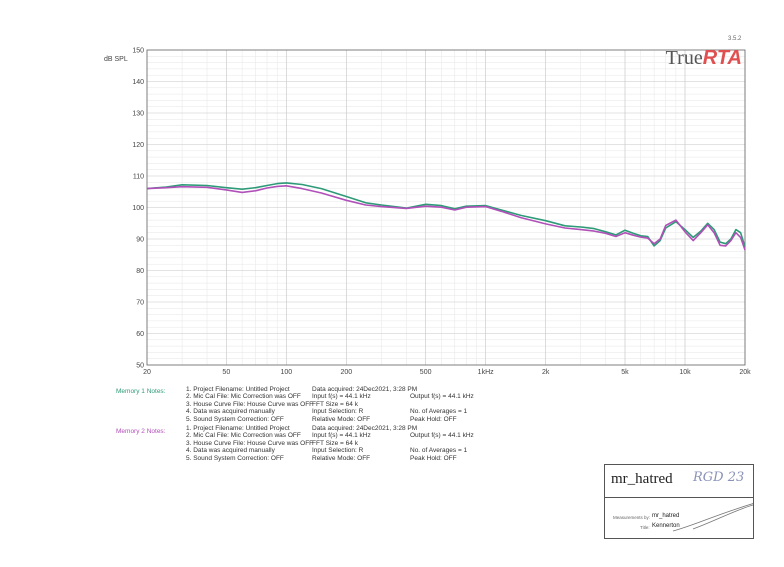 Image resolution: width=784 pixels, height=567 pixels. What do you see at coordinates (140, 334) in the screenshot?
I see `y-tick-label: 60` at bounding box center [140, 334].